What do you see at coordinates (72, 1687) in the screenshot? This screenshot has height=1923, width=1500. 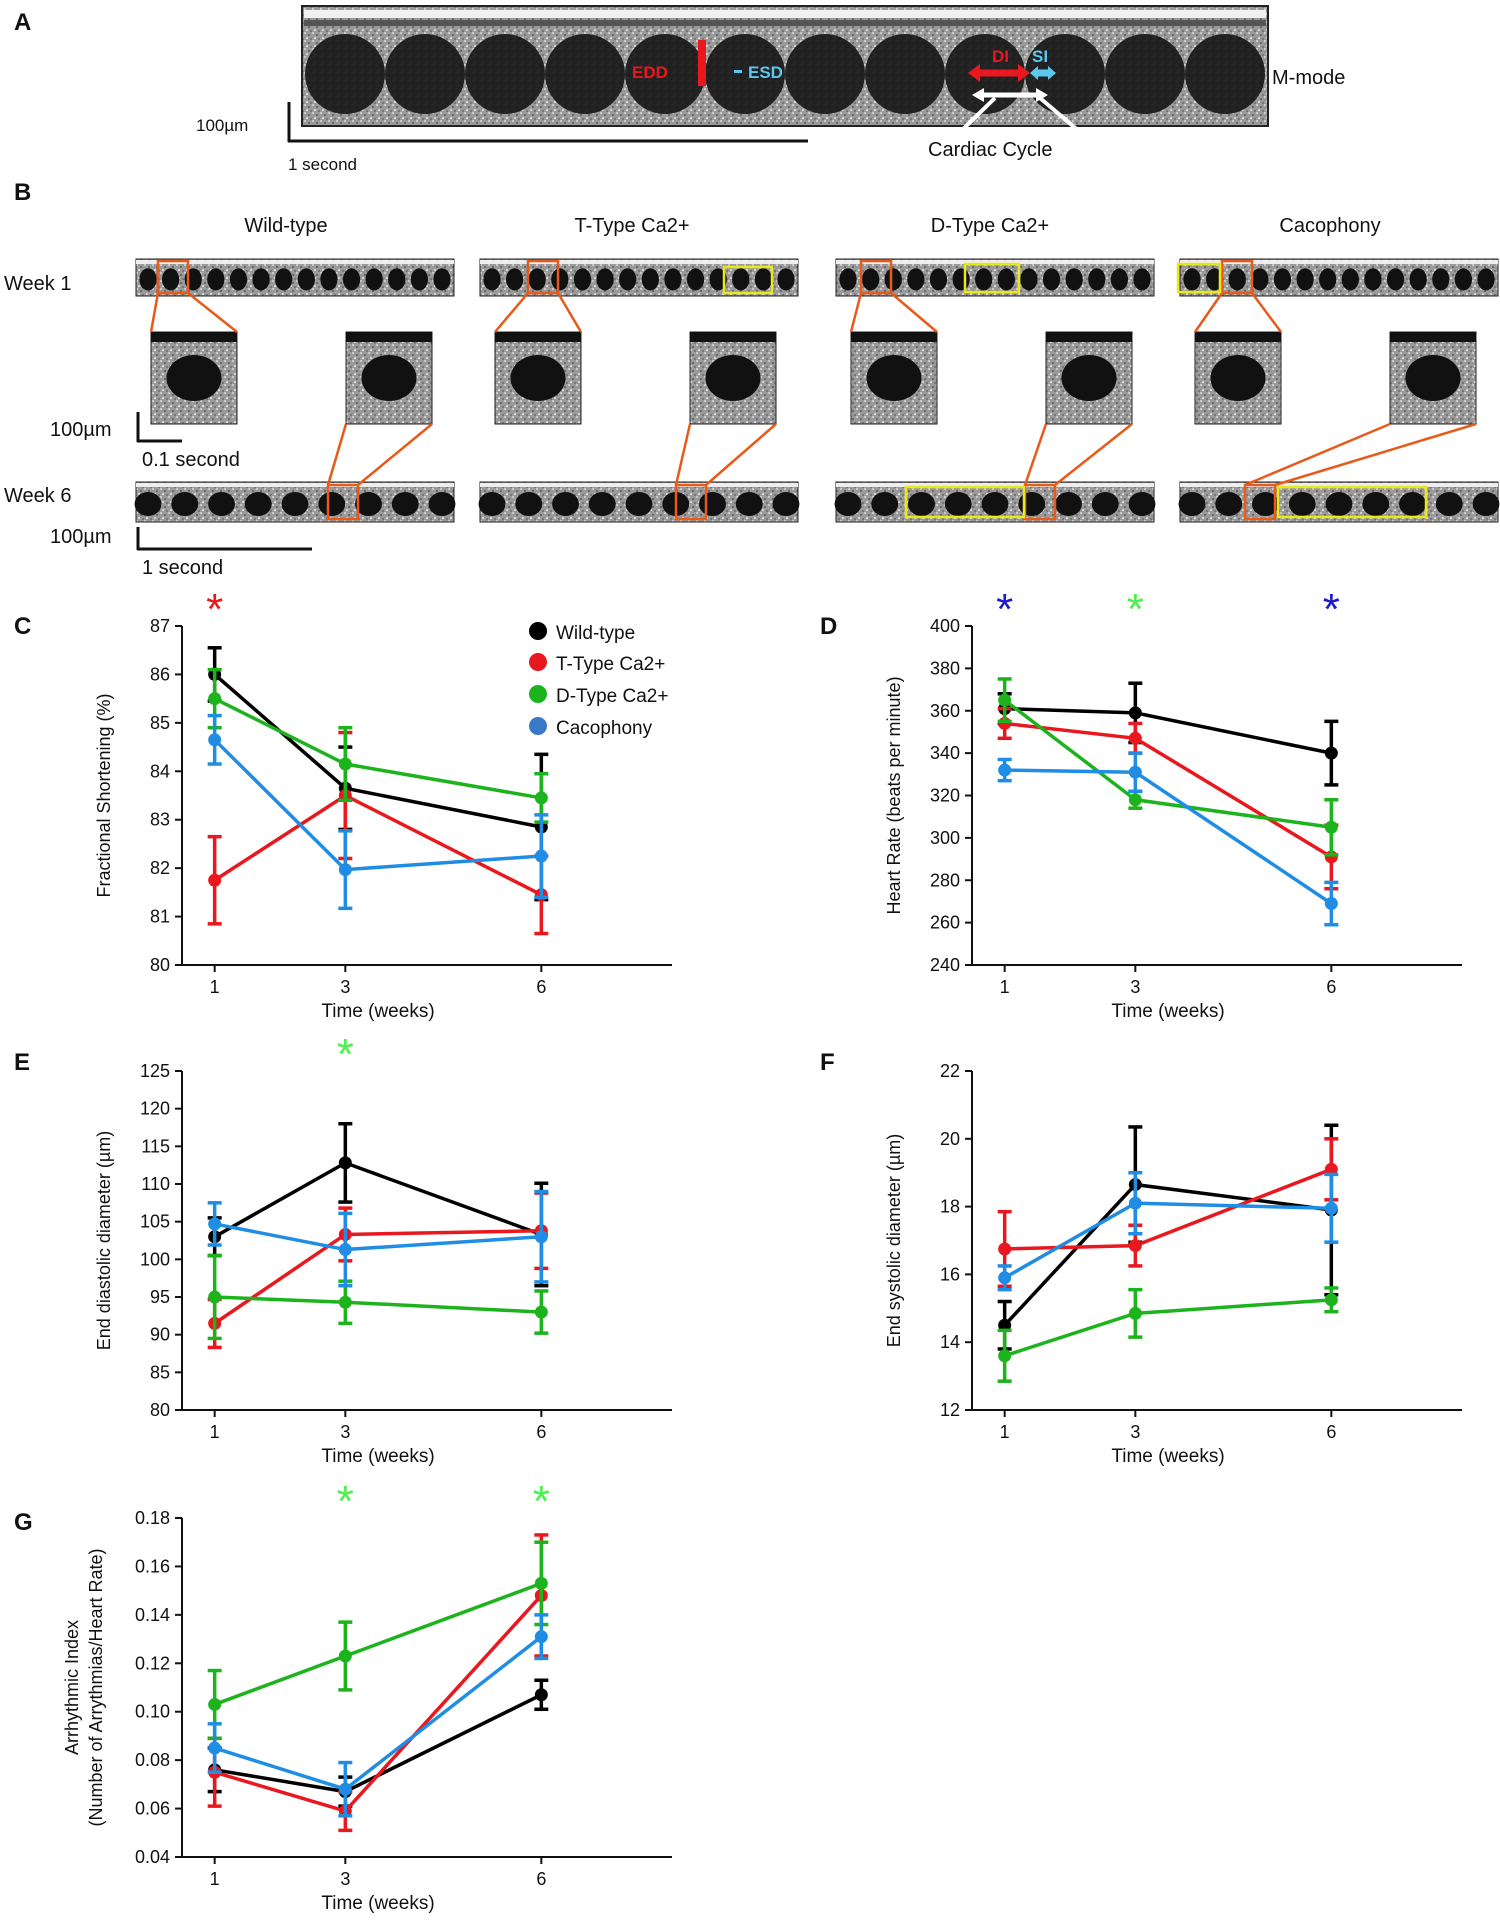 I see `y-axis-label: Arrhythmic Index` at bounding box center [72, 1687].